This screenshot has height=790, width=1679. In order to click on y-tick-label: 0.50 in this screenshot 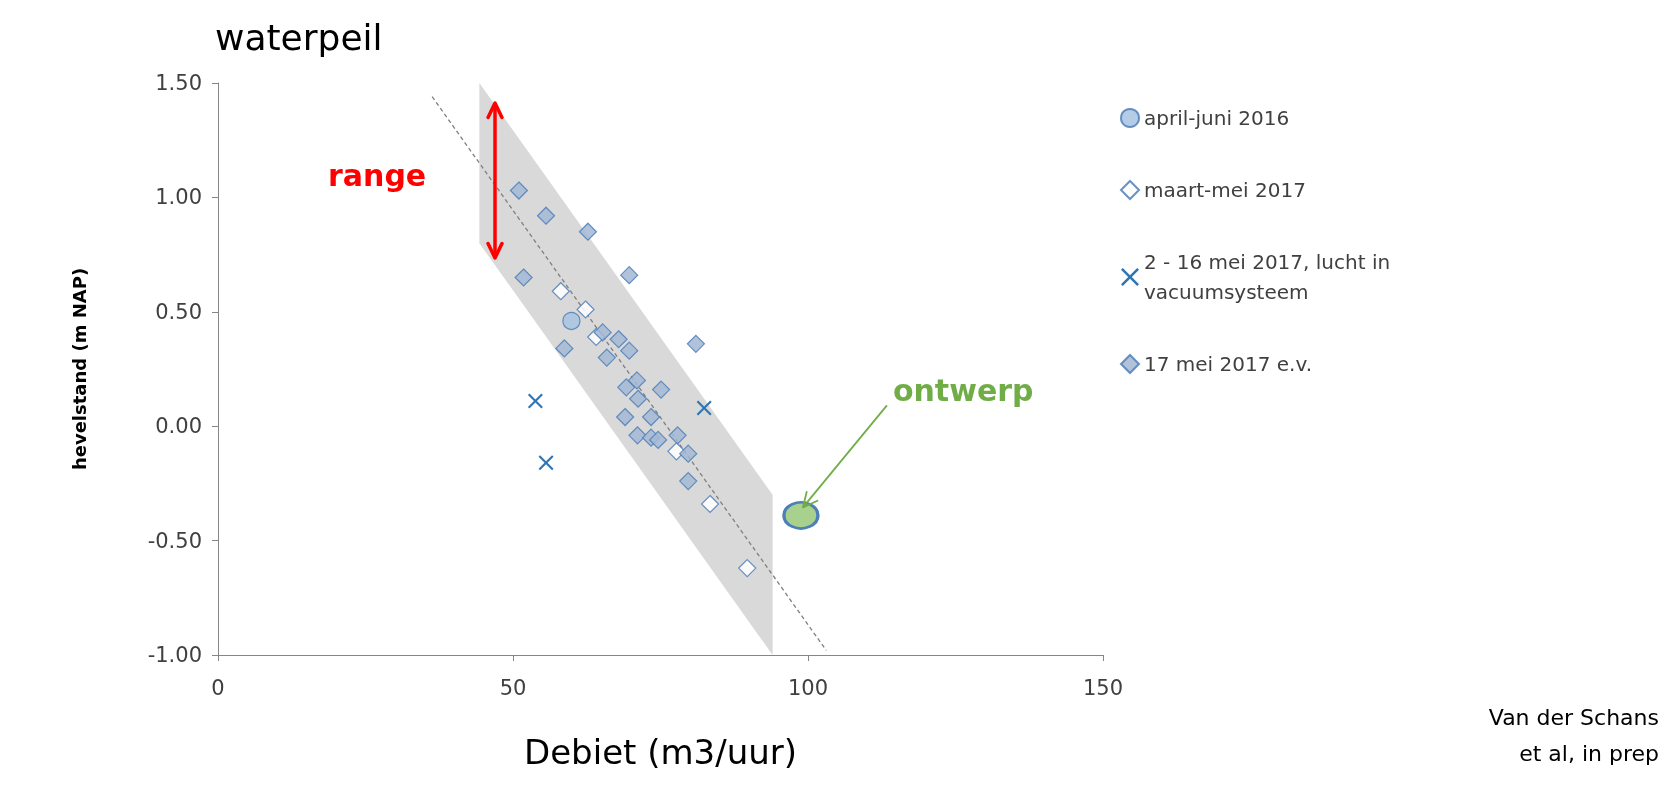, I will do `click(178, 311)`.